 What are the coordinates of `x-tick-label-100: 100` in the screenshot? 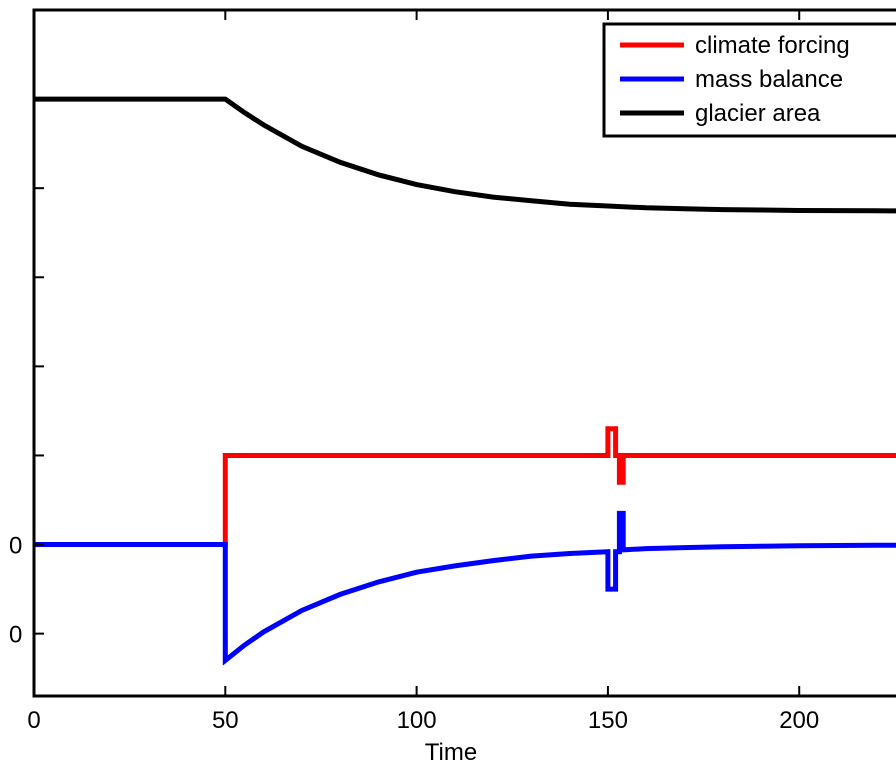 It's located at (417, 720).